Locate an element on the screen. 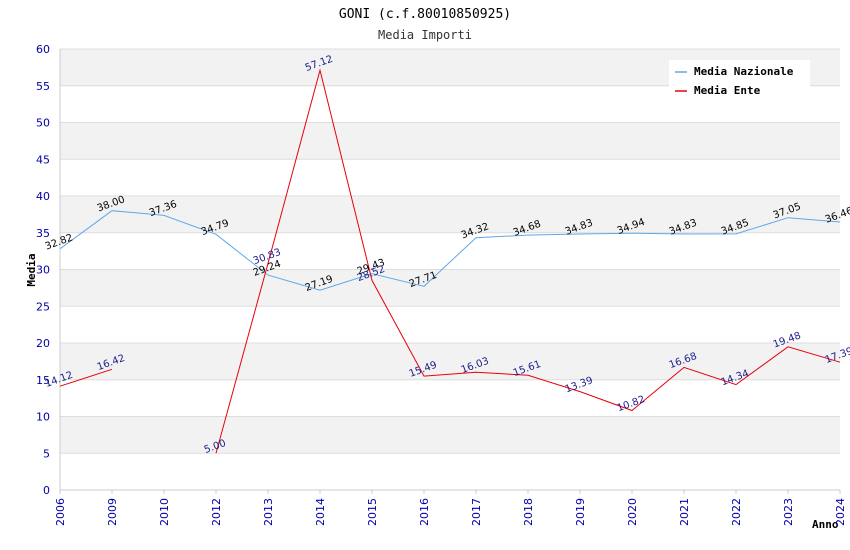  x-tick-label: 2010 is located at coordinates (164, 512).